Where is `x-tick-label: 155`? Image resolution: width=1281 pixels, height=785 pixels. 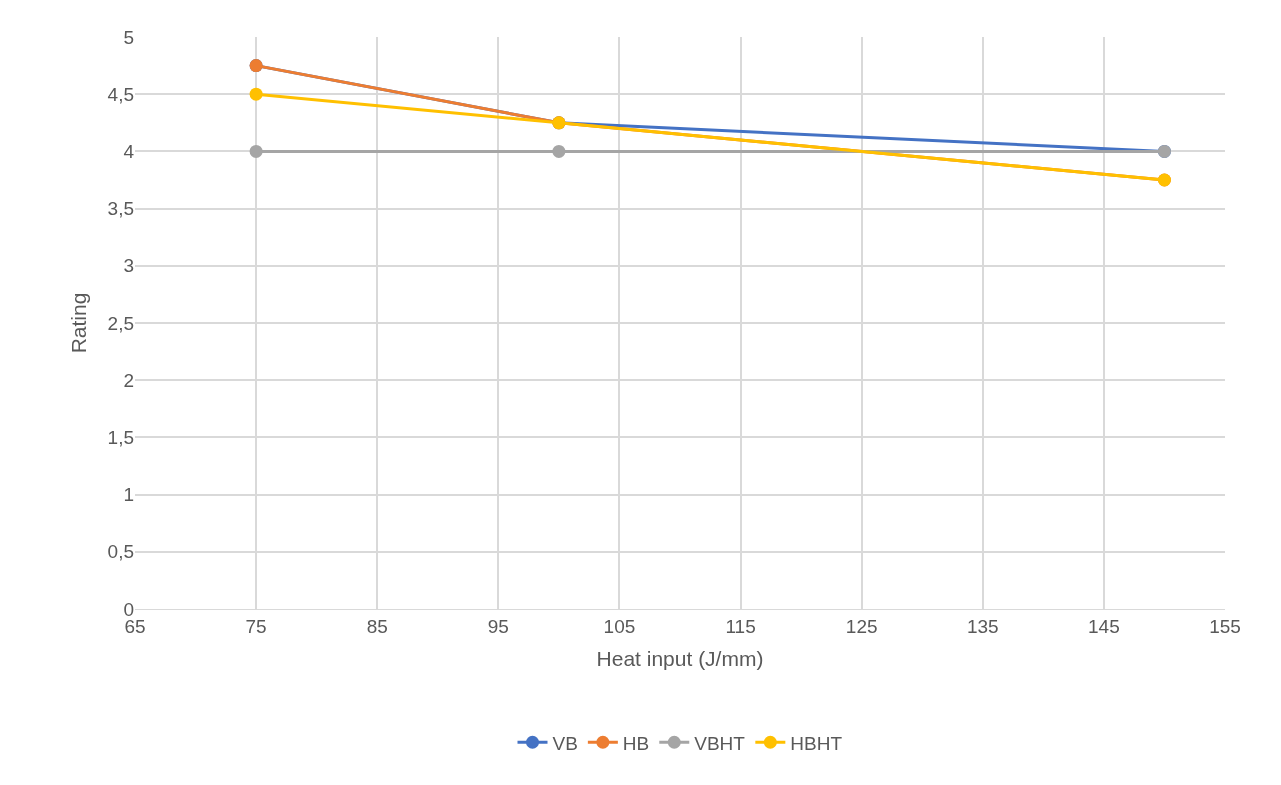 x-tick-label: 155 is located at coordinates (1225, 626).